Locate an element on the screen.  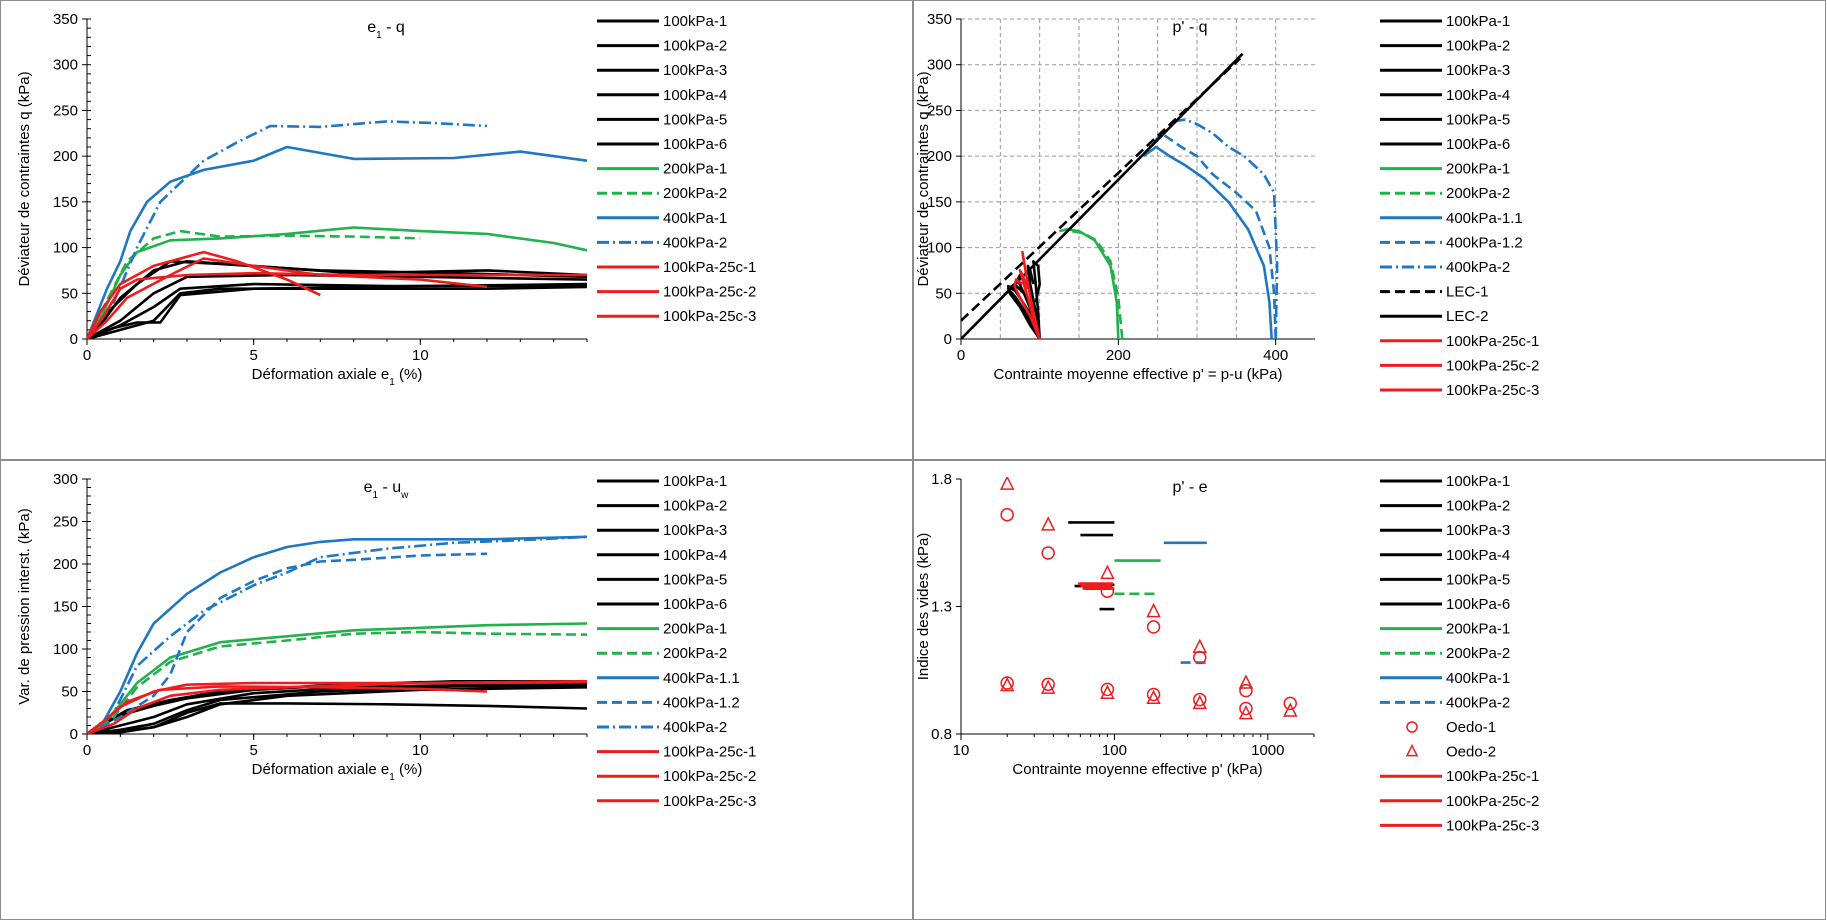
y-axis-label: Indice des vides (kPa) is located at coordinates (923, 607).